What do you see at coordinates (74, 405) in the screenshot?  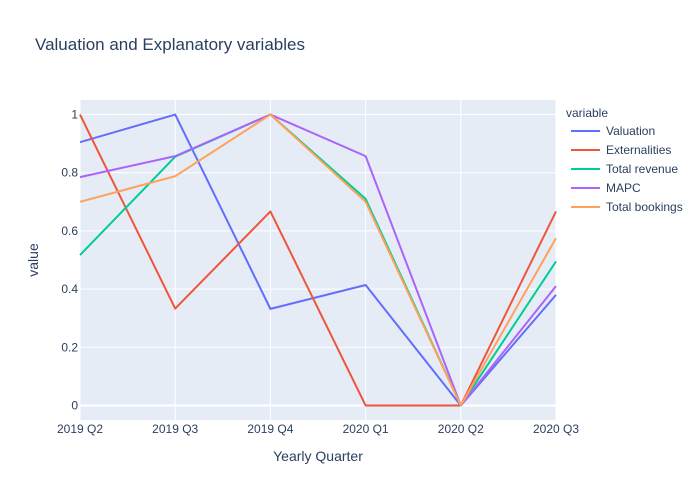 I see `y-tick-label: 0` at bounding box center [74, 405].